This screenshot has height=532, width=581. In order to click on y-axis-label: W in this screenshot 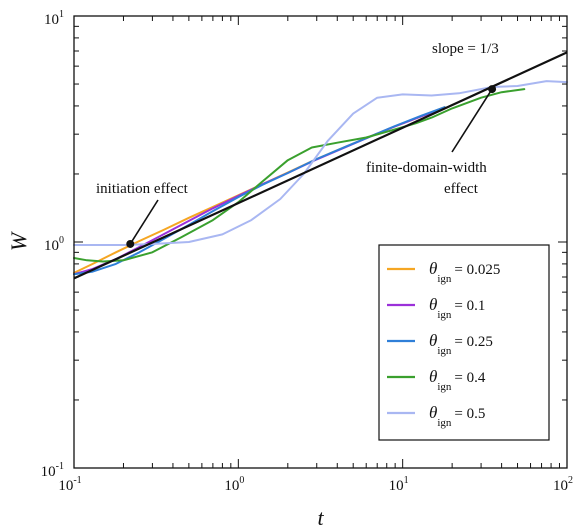, I will do `click(18, 241)`.